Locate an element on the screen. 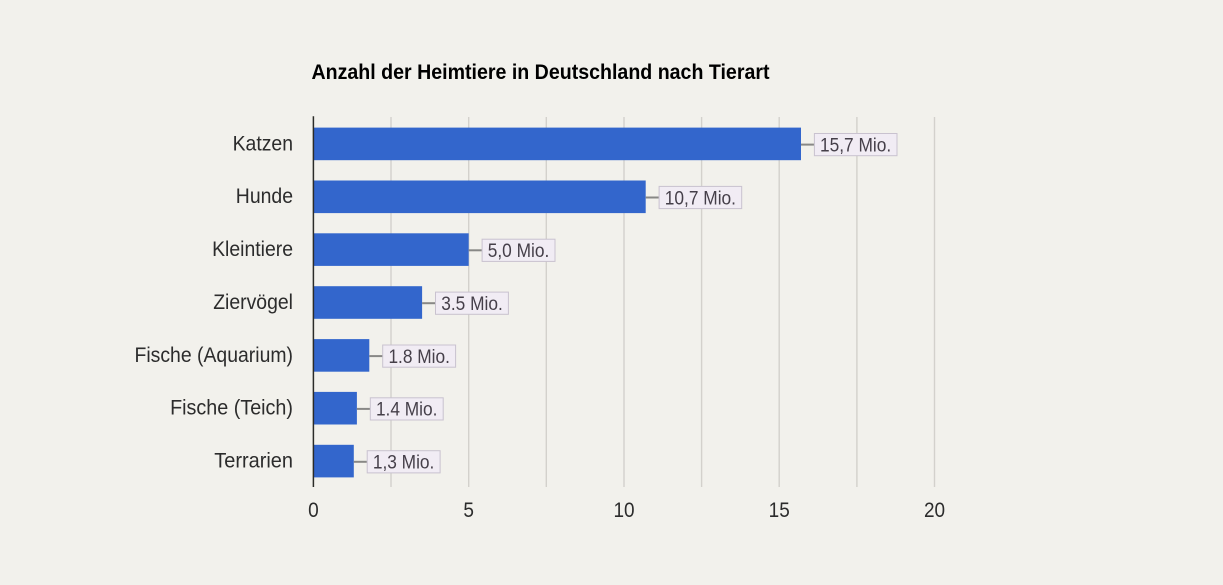 The height and width of the screenshot is (585, 1223). svg-text: Kleintiere is located at coordinates (252, 249).